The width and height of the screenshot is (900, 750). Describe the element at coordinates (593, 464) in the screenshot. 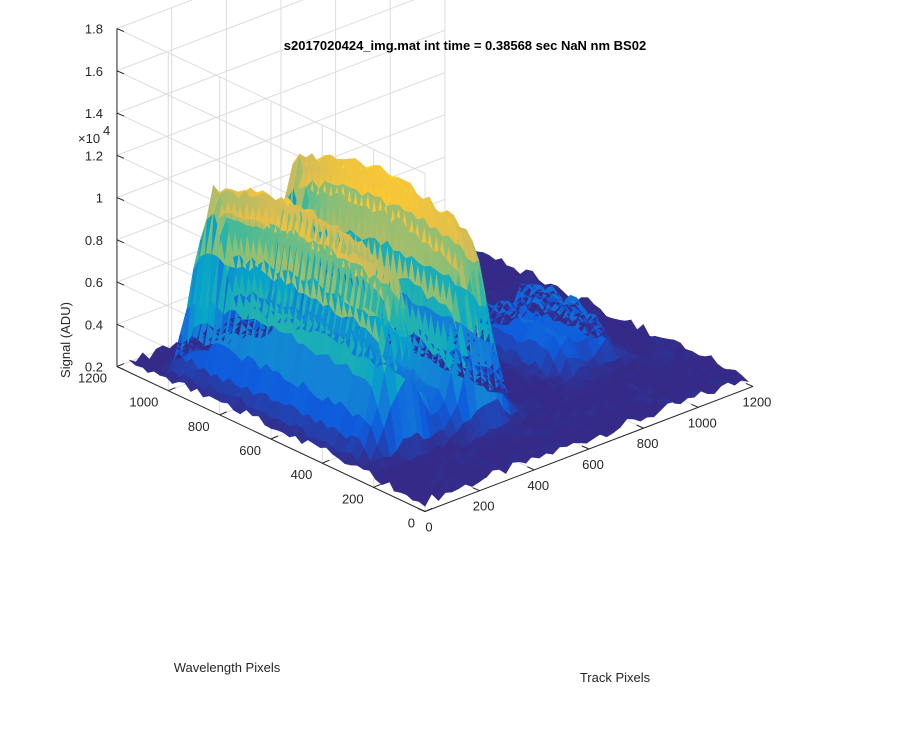

I see `x-tick-label: 600` at that location.